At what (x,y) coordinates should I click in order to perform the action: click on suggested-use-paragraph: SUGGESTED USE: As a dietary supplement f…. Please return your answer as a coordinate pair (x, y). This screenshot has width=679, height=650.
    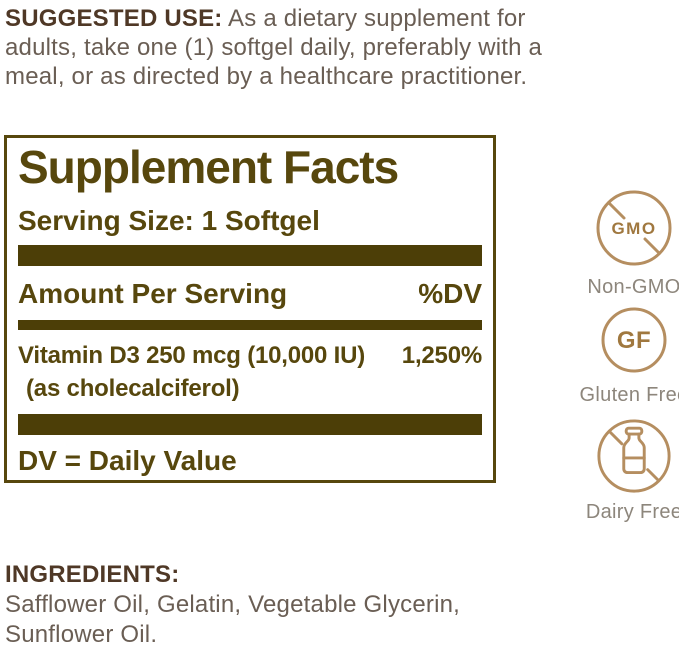
    Looking at the image, I should click on (294, 47).